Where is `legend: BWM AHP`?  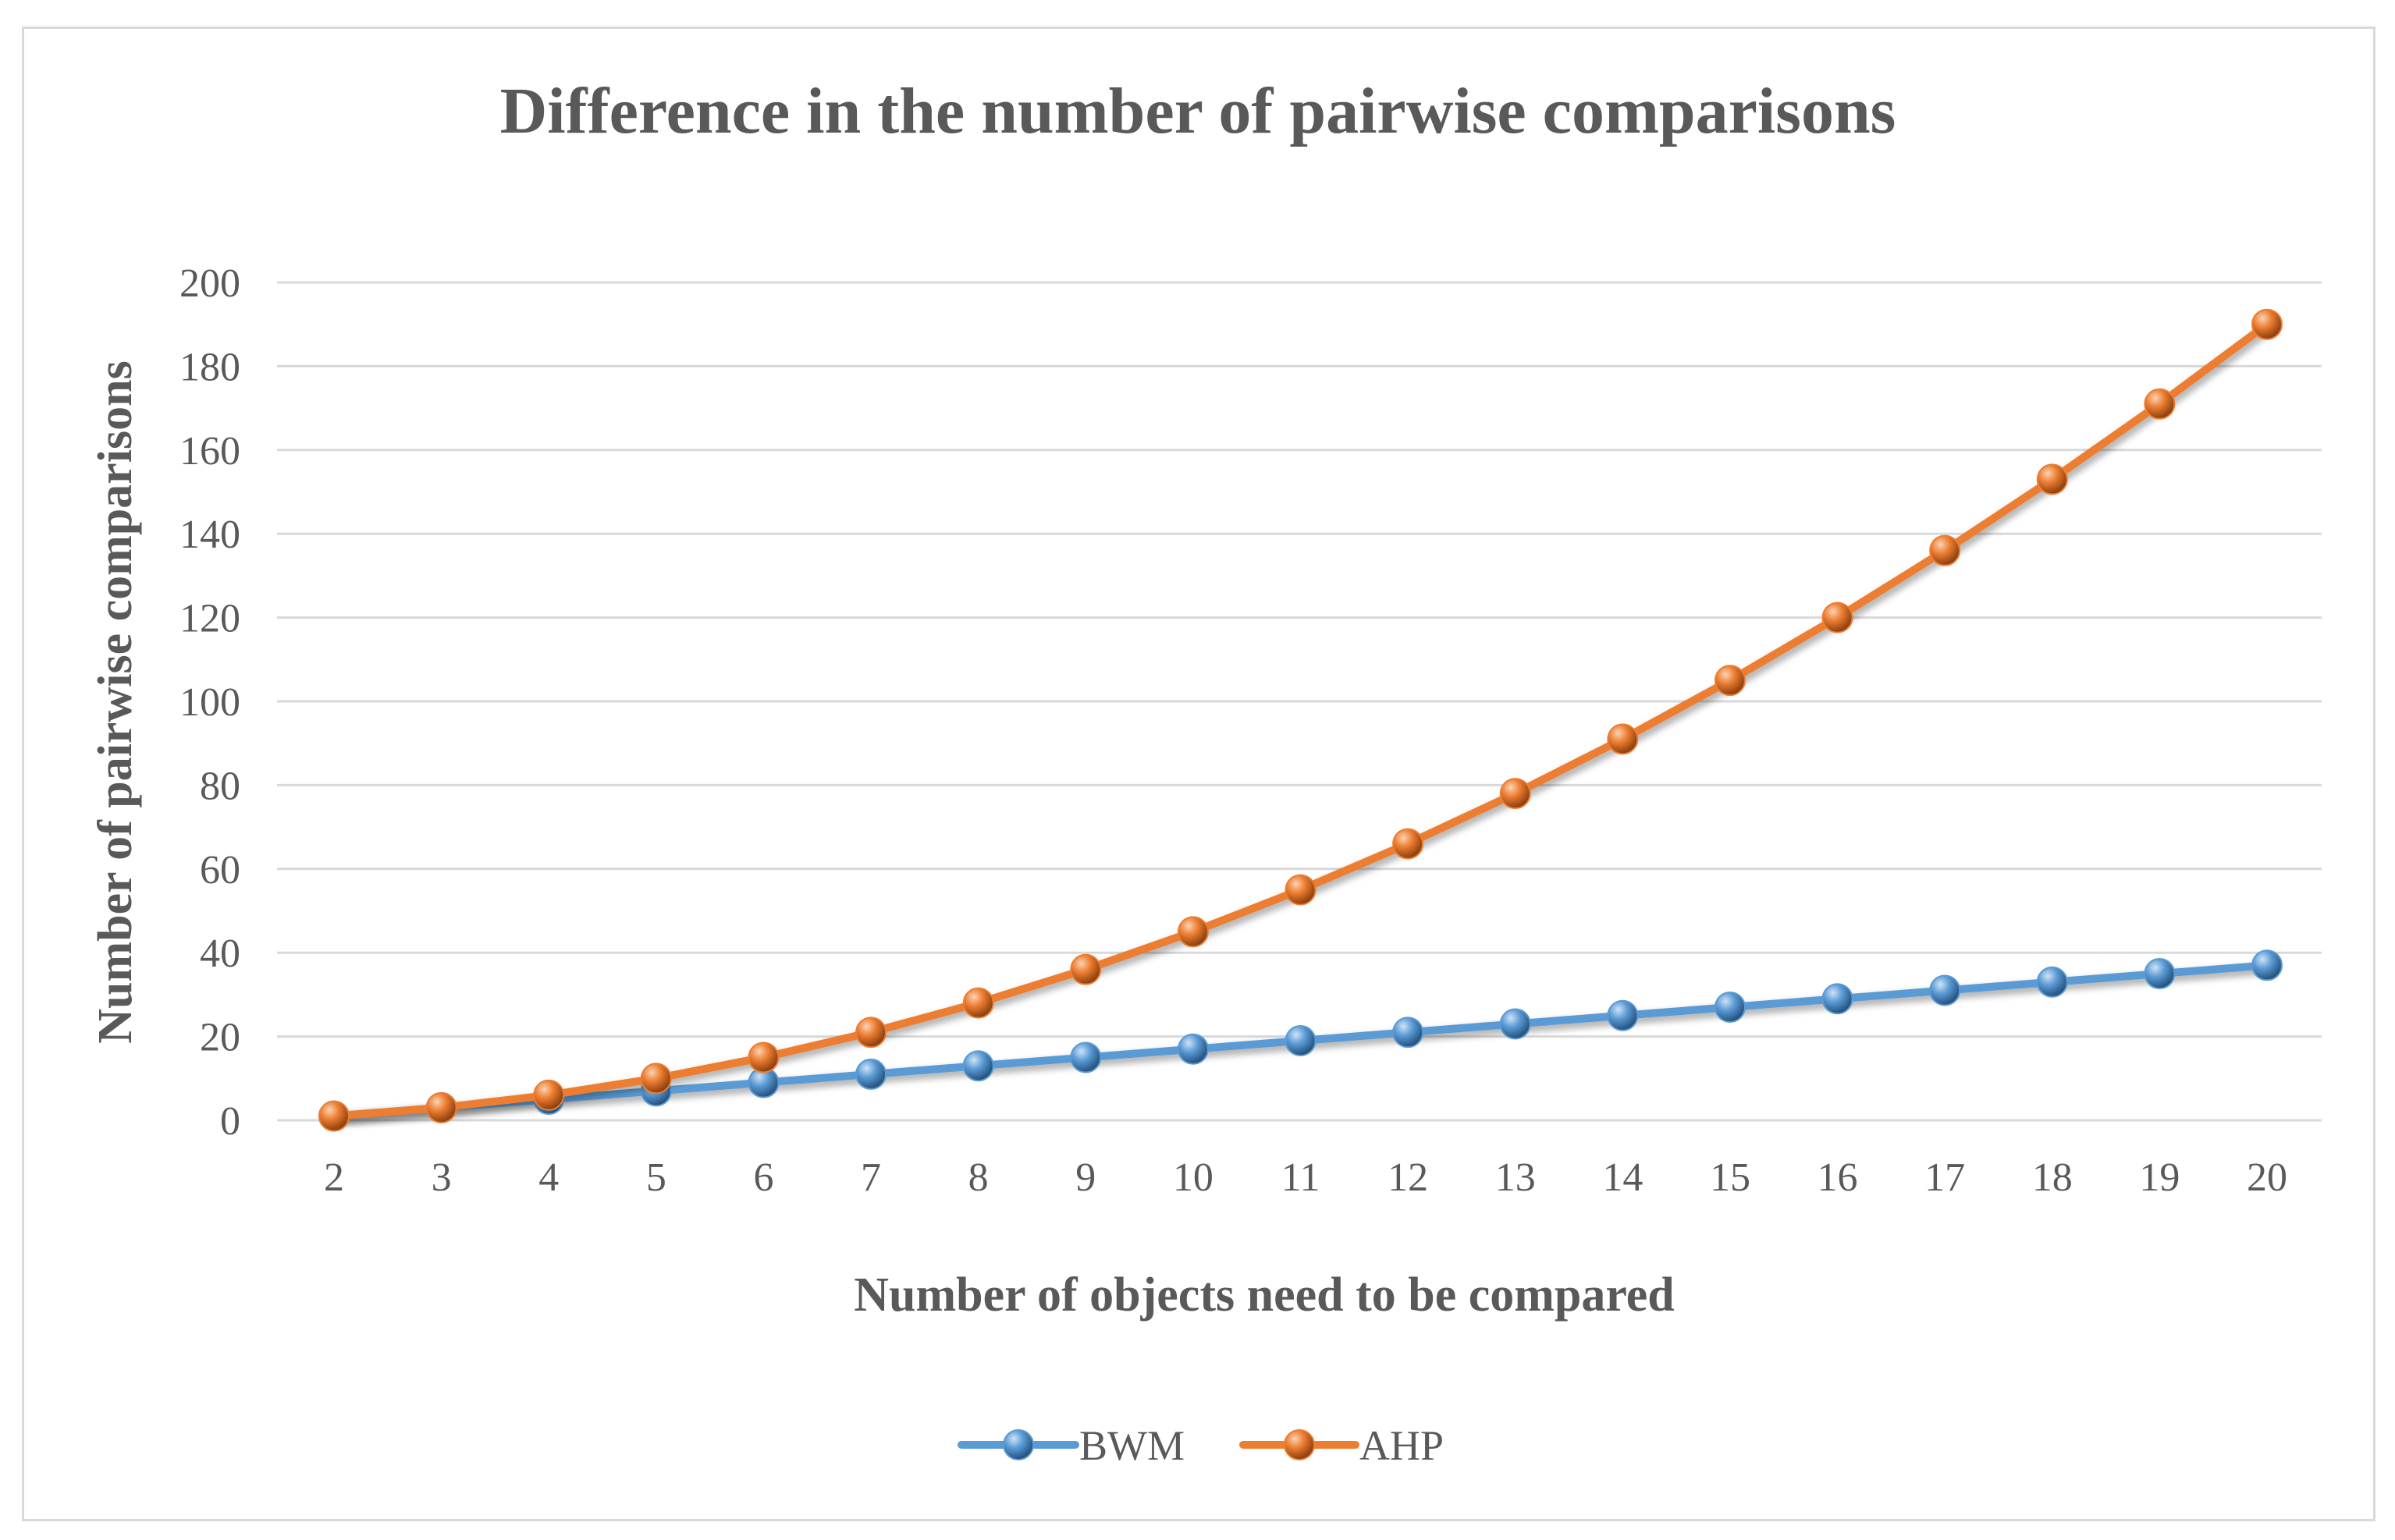
legend: BWM AHP is located at coordinates (1201, 1445).